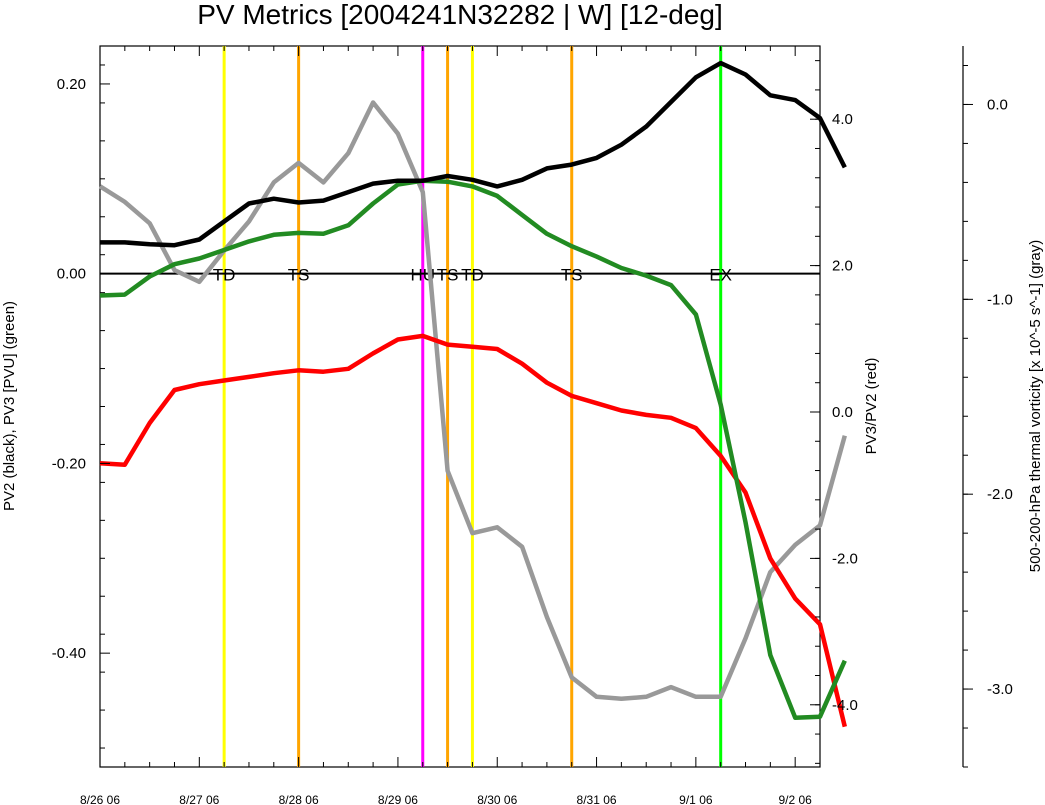 Image resolution: width=1045 pixels, height=805 pixels. I want to click on event-labels-group: TD TS HU TS TD TS EX, so click(472, 275).